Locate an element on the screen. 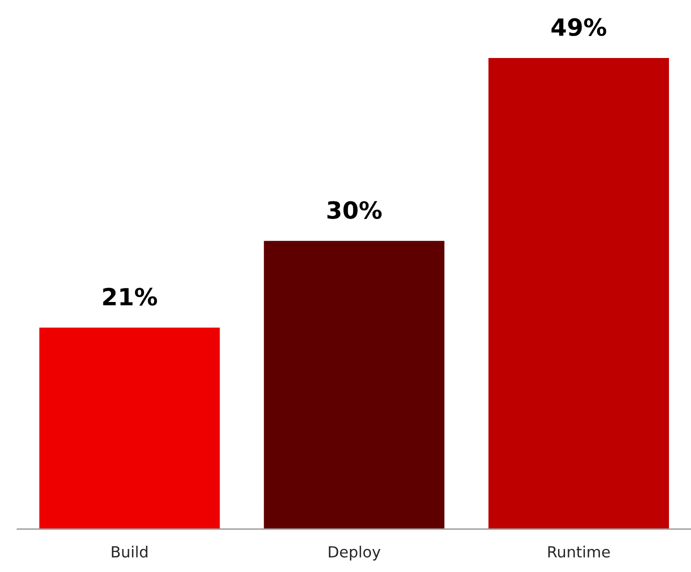  data-label: 21% is located at coordinates (130, 297).